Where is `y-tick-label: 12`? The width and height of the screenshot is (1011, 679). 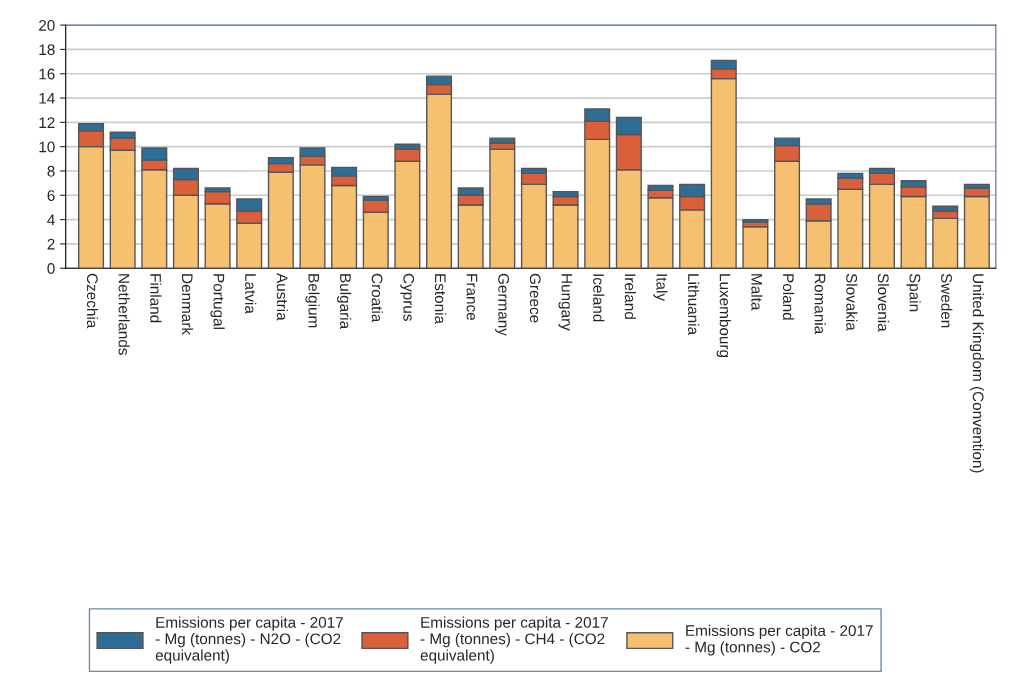 y-tick-label: 12 is located at coordinates (47, 122).